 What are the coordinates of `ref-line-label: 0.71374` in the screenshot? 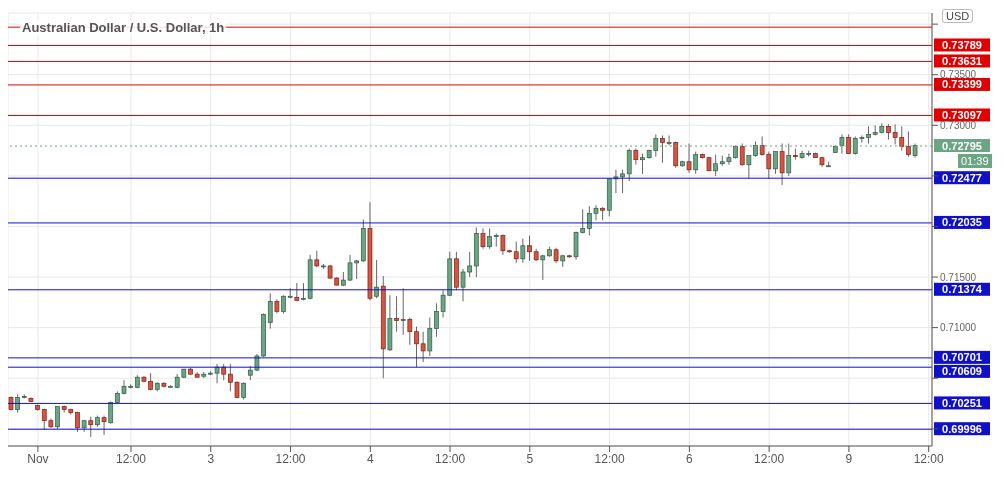 It's located at (962, 289).